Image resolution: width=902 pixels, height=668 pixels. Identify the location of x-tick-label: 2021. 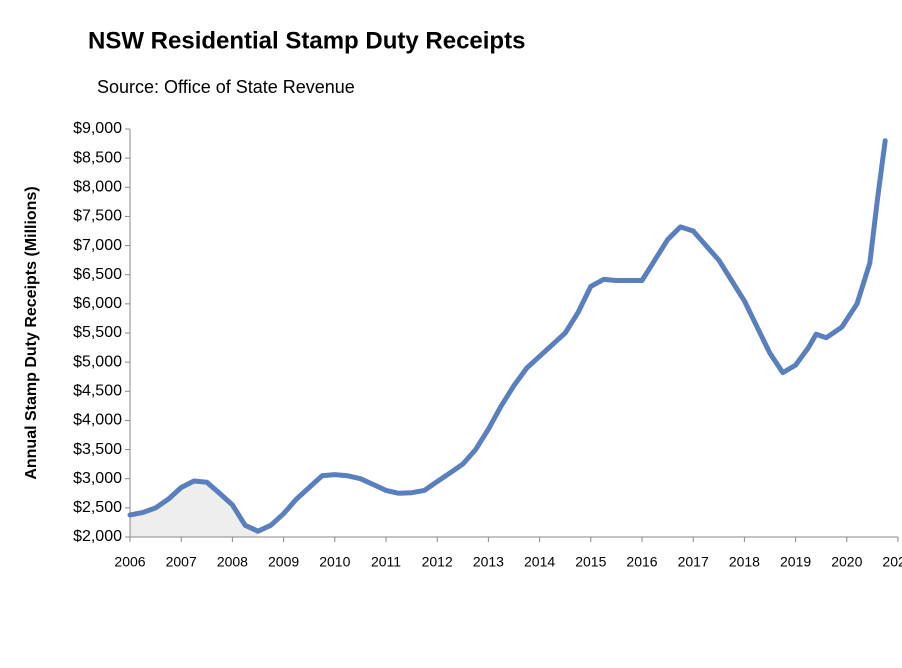
(892, 562).